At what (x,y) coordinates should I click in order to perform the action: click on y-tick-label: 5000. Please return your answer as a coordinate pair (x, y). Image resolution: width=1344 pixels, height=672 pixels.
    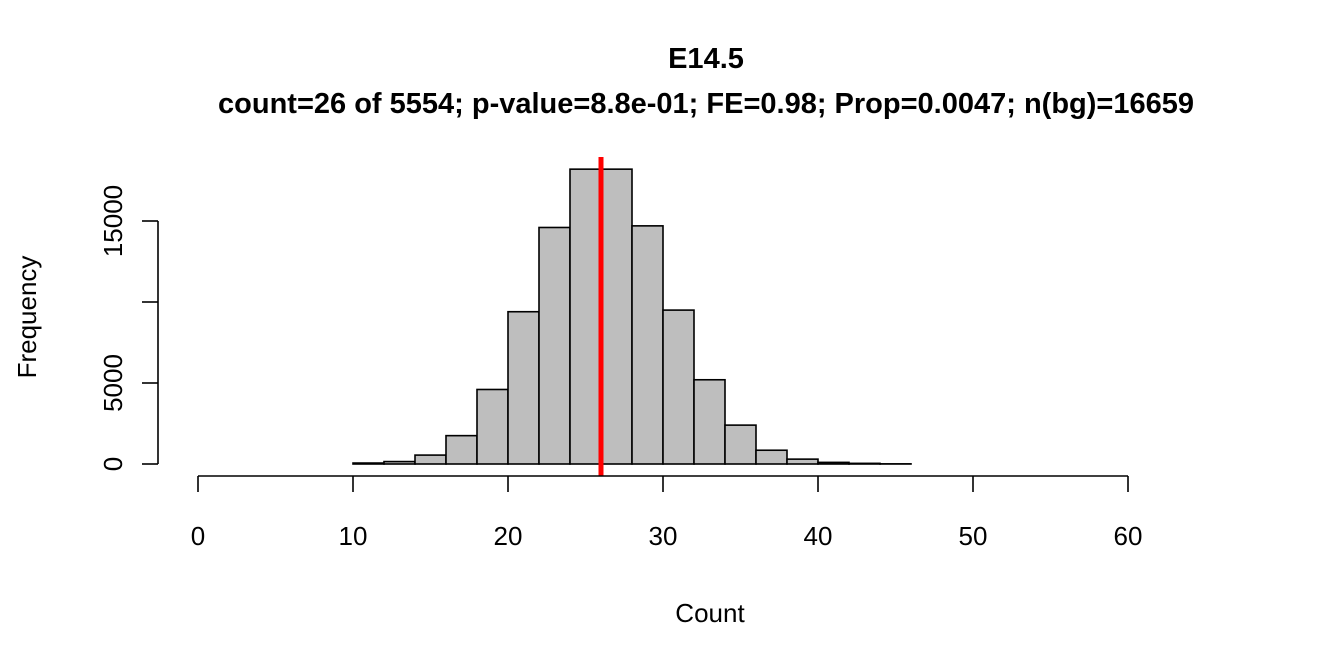
    Looking at the image, I should click on (113, 383).